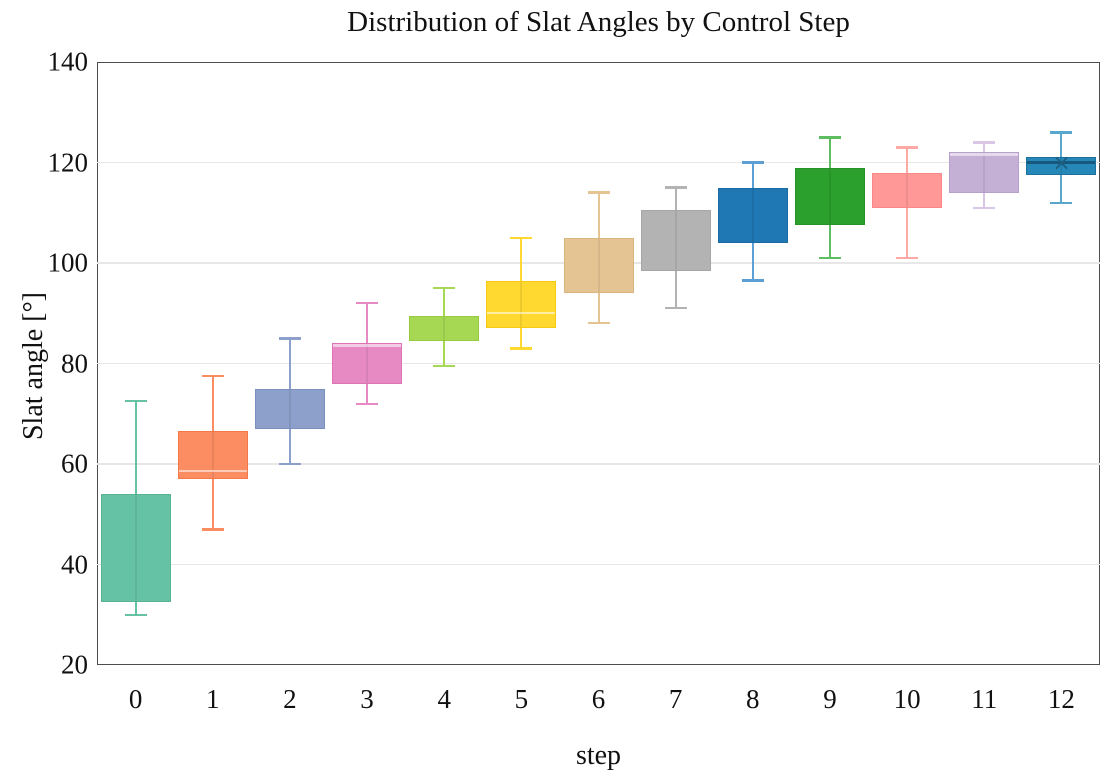 Image resolution: width=1107 pixels, height=779 pixels. I want to click on y-tick-label: 40, so click(74, 564).